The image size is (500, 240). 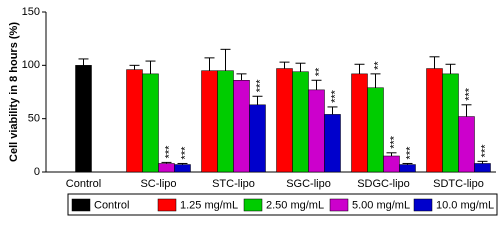 What do you see at coordinates (381, 205) in the screenshot?
I see `legend-label: 5.00 mg/mL` at bounding box center [381, 205].